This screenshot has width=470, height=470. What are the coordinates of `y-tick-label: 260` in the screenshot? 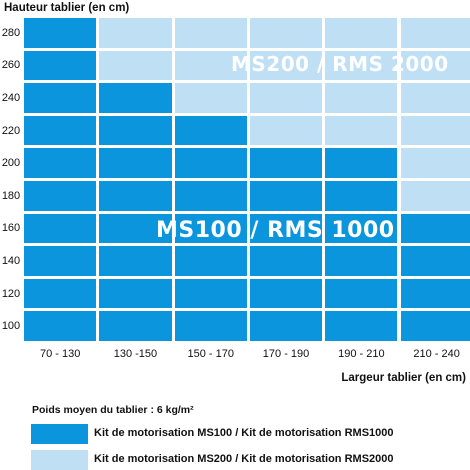 It's located at (11, 65).